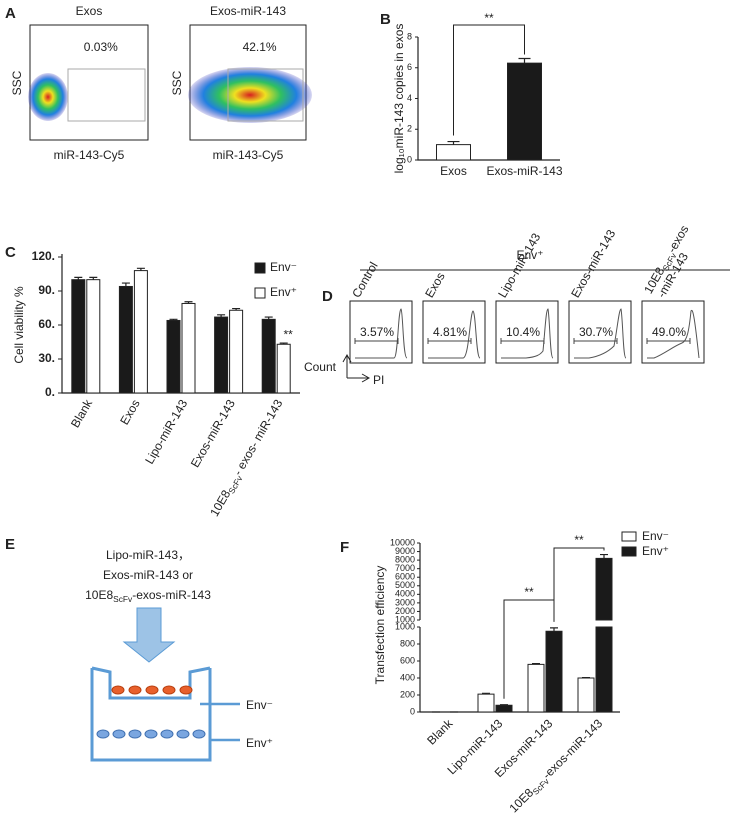 This screenshot has width=743, height=823. What do you see at coordinates (409, 98) in the screenshot?
I see `y-tick-label: 4` at bounding box center [409, 98].